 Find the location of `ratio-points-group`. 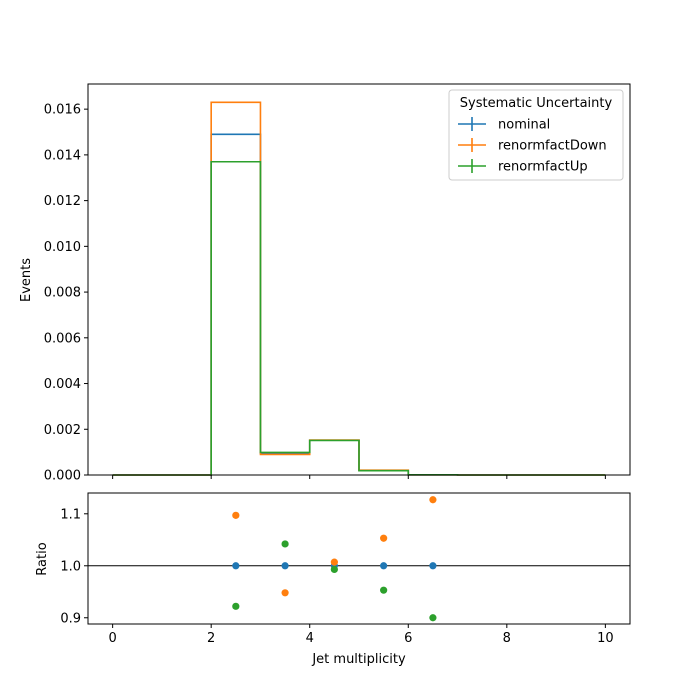

ratio-points-group is located at coordinates (334, 559).